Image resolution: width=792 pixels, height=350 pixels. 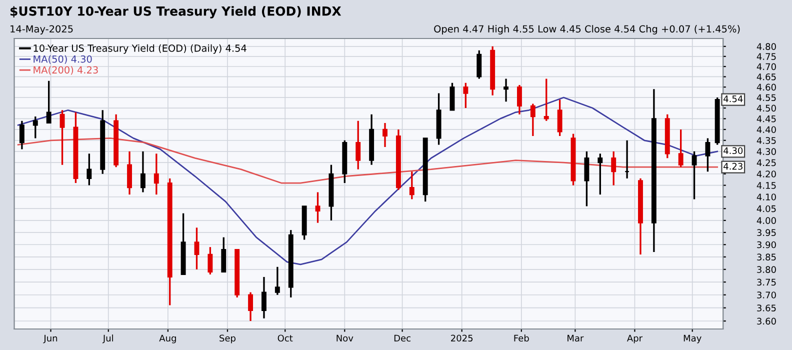 I want to click on annotation: 4.54, so click(x=733, y=98).